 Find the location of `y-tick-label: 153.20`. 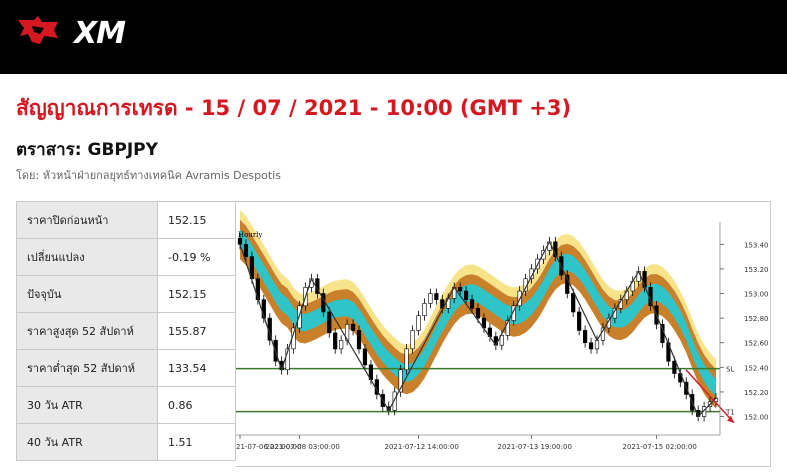

y-tick-label: 153.20 is located at coordinates (756, 270).